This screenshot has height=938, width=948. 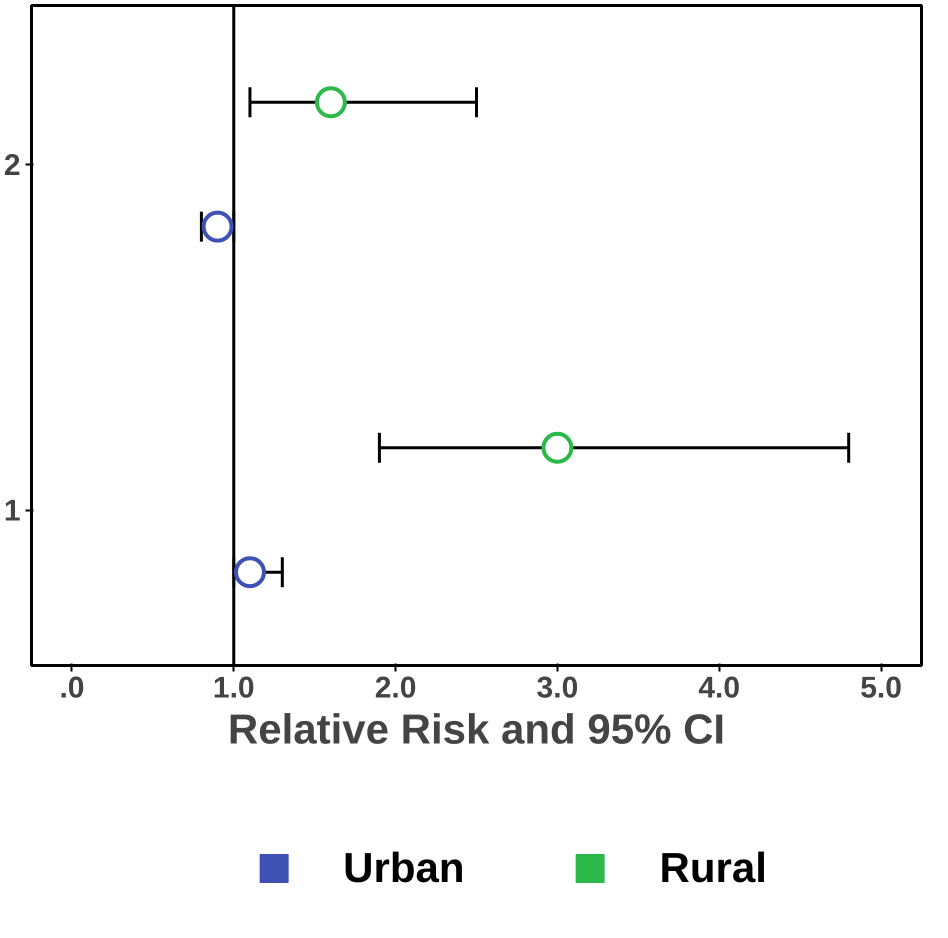 I want to click on legend-label: Urban, so click(x=403, y=868).